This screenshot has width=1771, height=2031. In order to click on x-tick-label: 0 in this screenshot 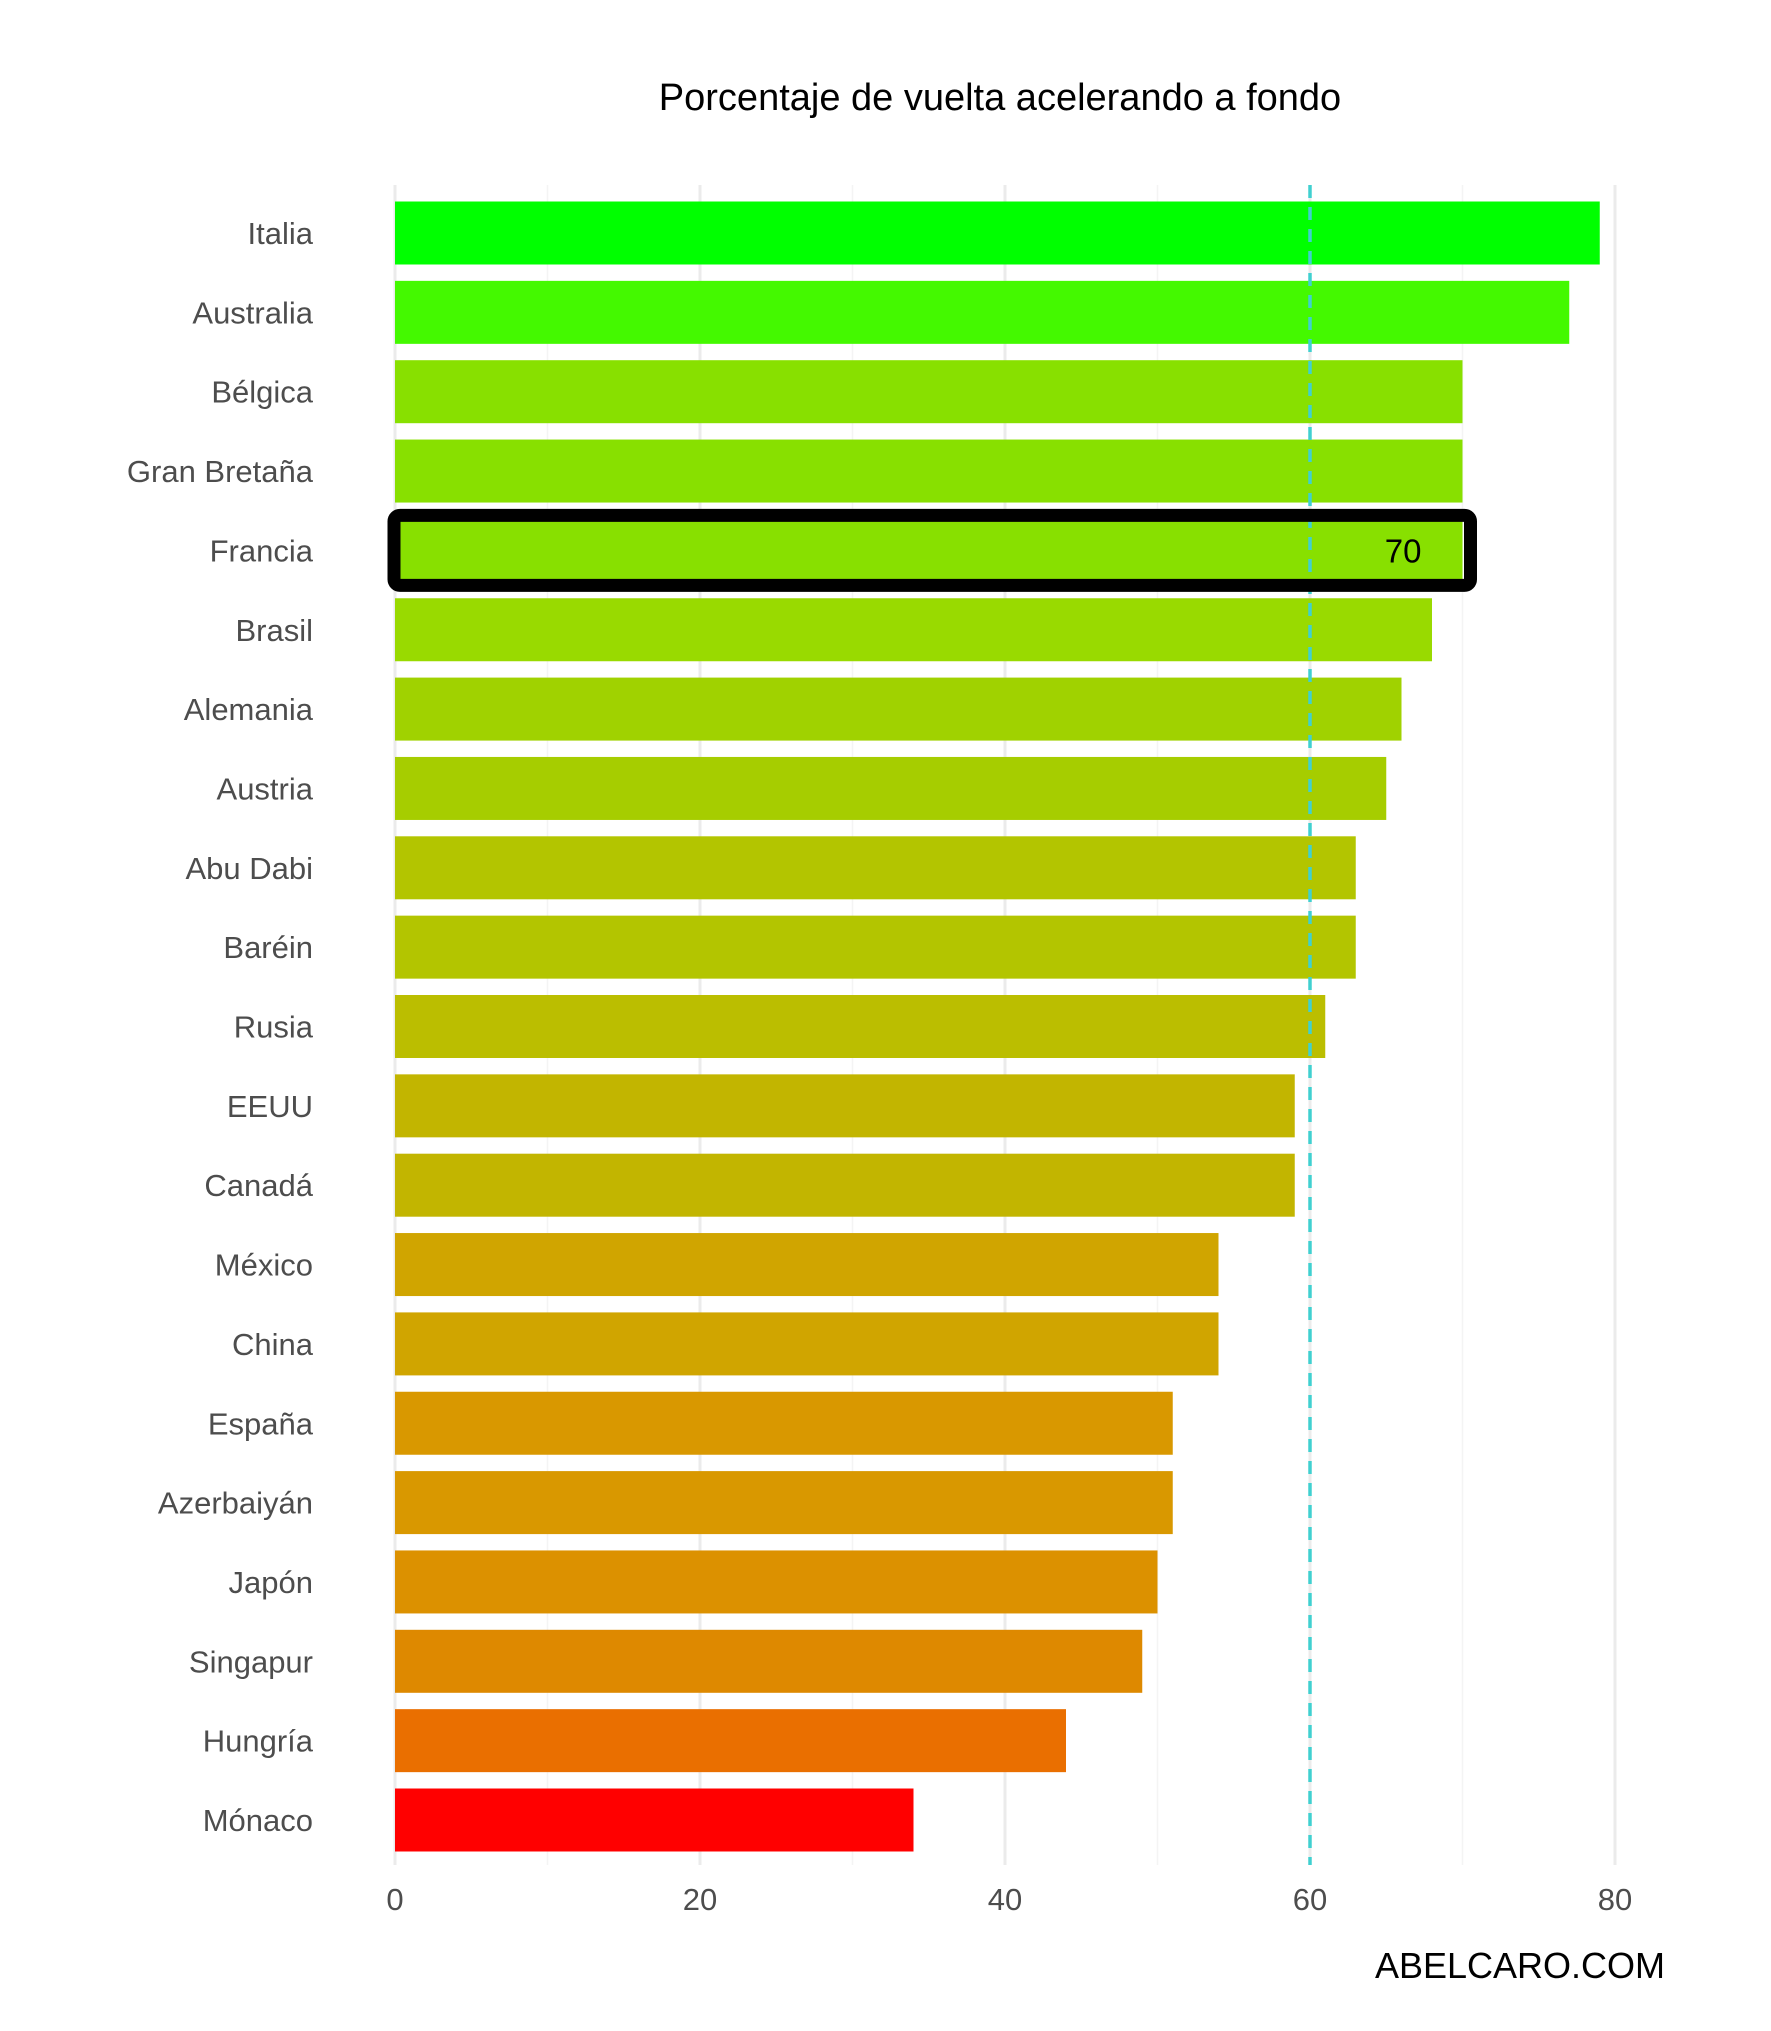, I will do `click(394, 1899)`.